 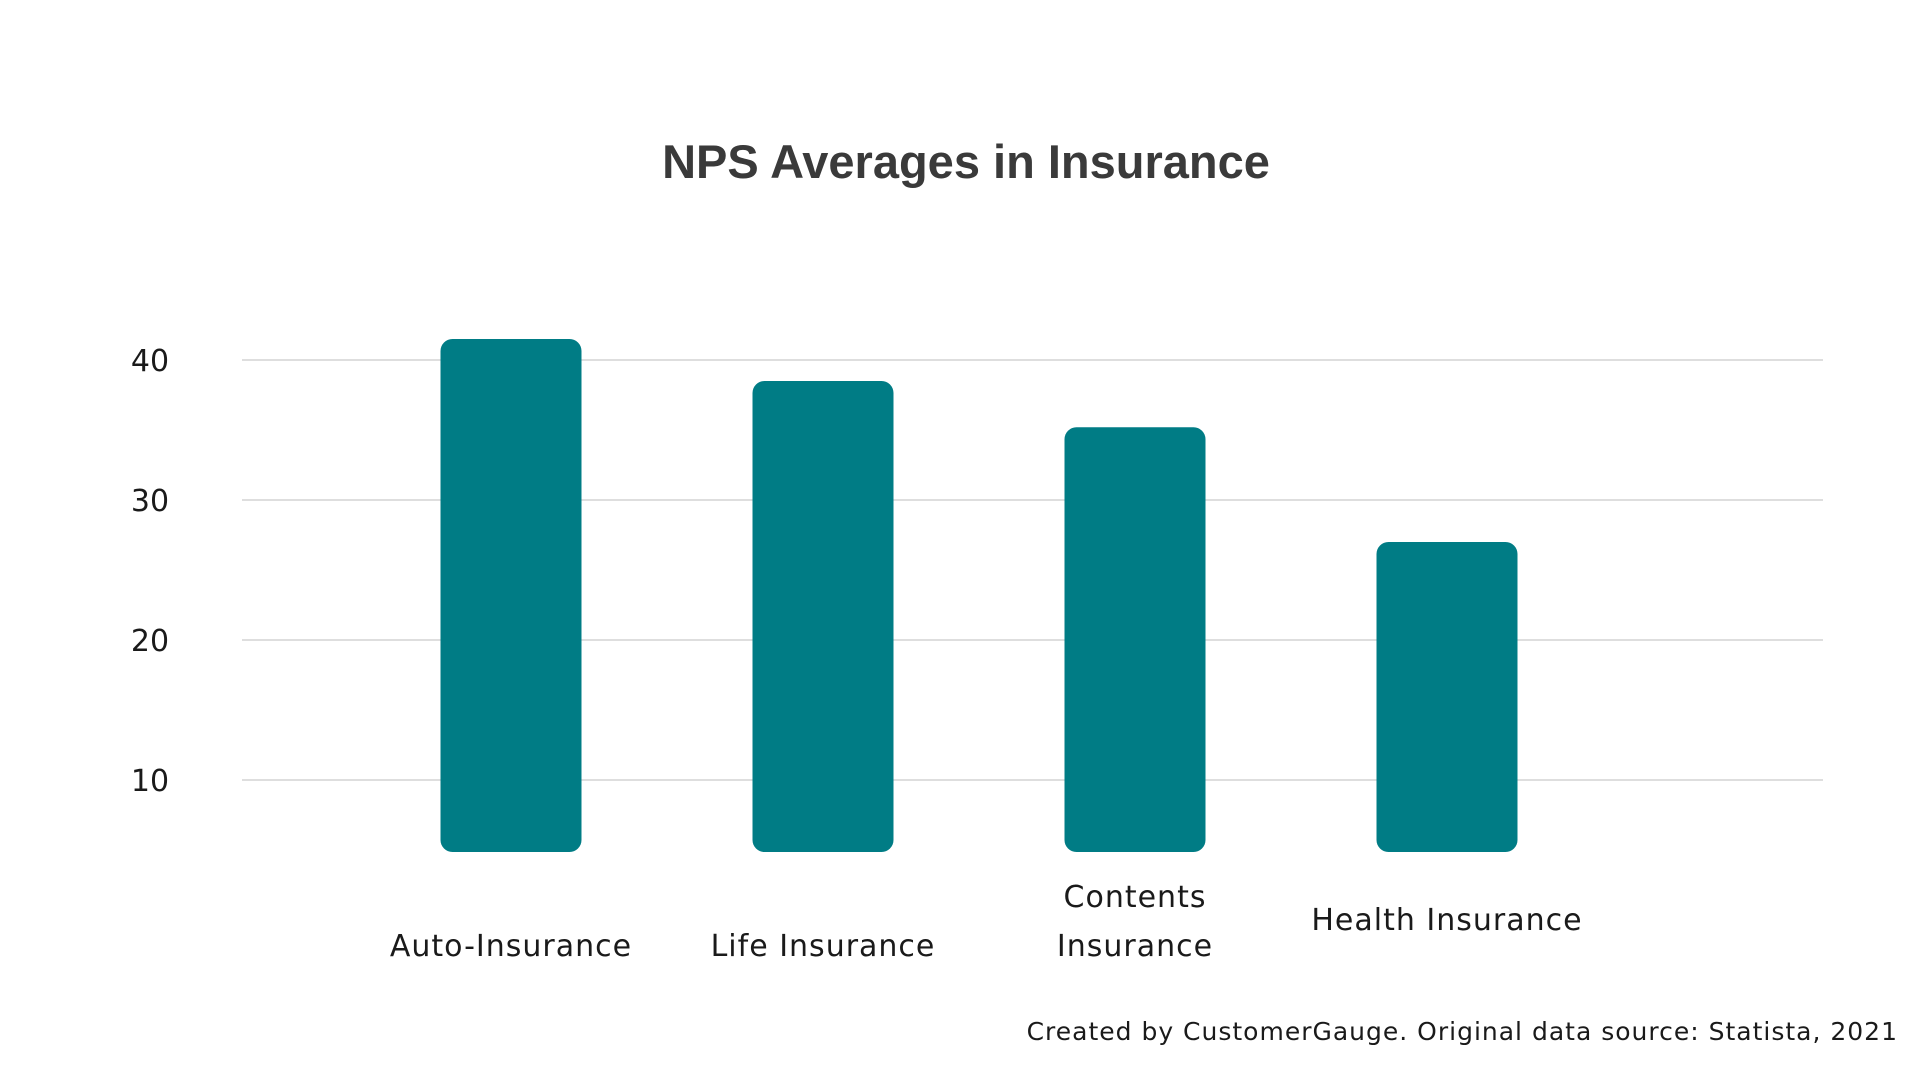 What do you see at coordinates (150, 571) in the screenshot?
I see `y-axis-ticks: 10 20 30 40` at bounding box center [150, 571].